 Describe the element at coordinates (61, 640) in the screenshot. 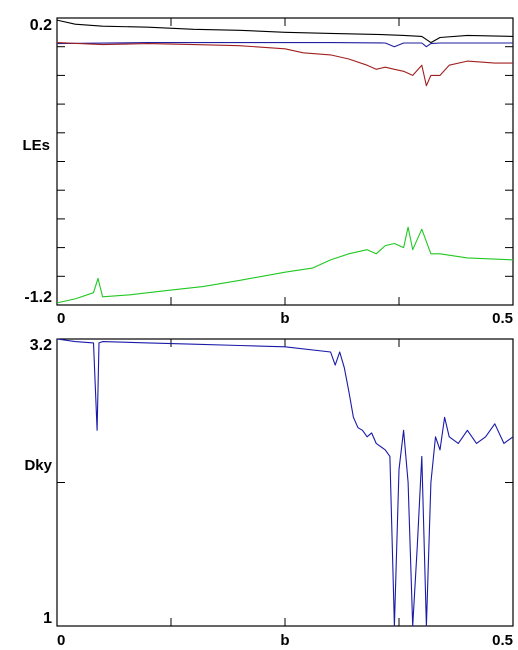

I see `bottom-xtick-start: 0` at that location.